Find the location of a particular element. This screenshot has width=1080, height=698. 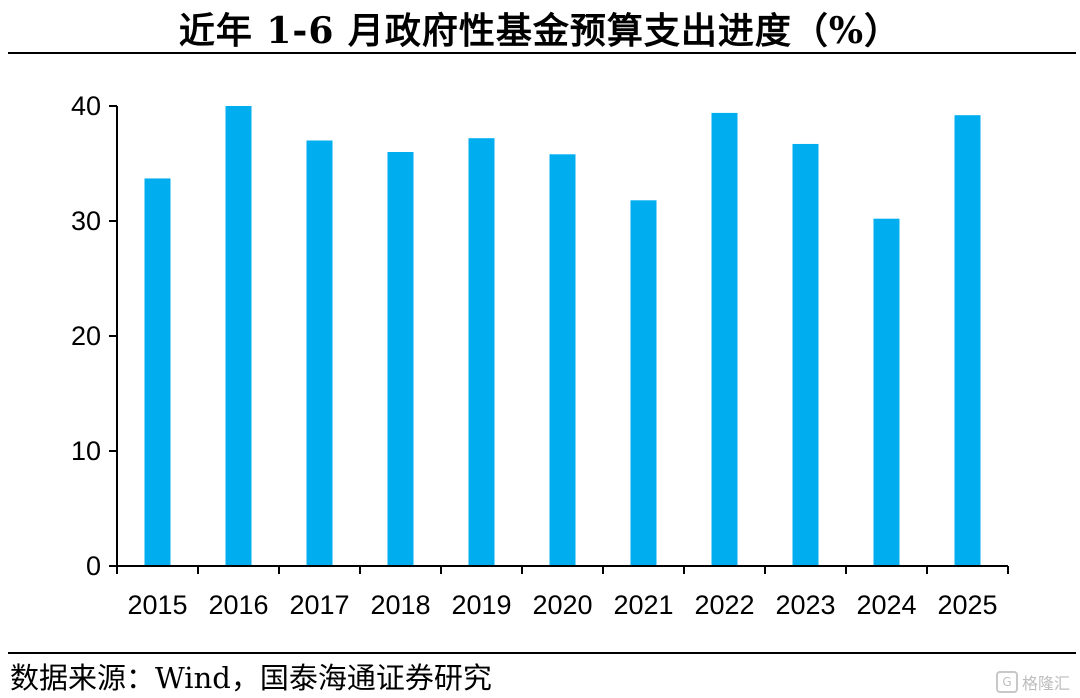

bar-2015 is located at coordinates (157, 372).